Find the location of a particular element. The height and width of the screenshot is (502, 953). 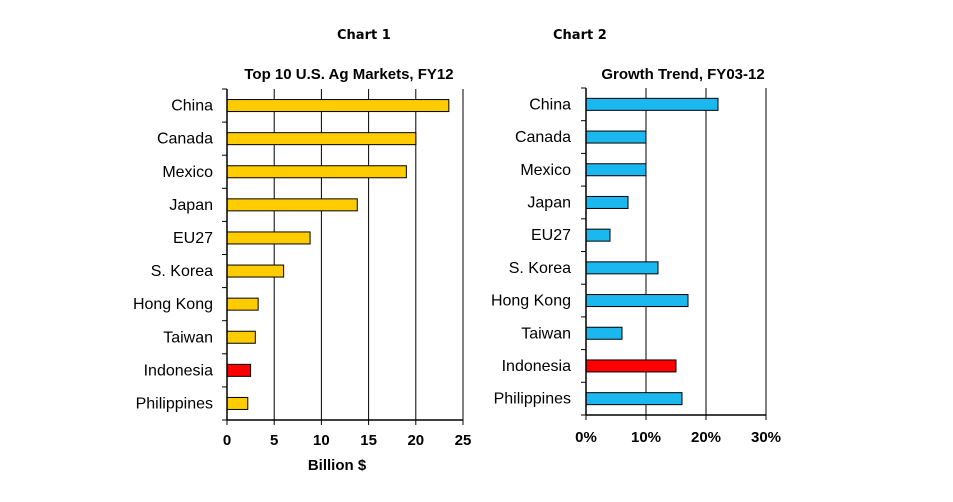

chart-1-bar-canada is located at coordinates (321, 139).